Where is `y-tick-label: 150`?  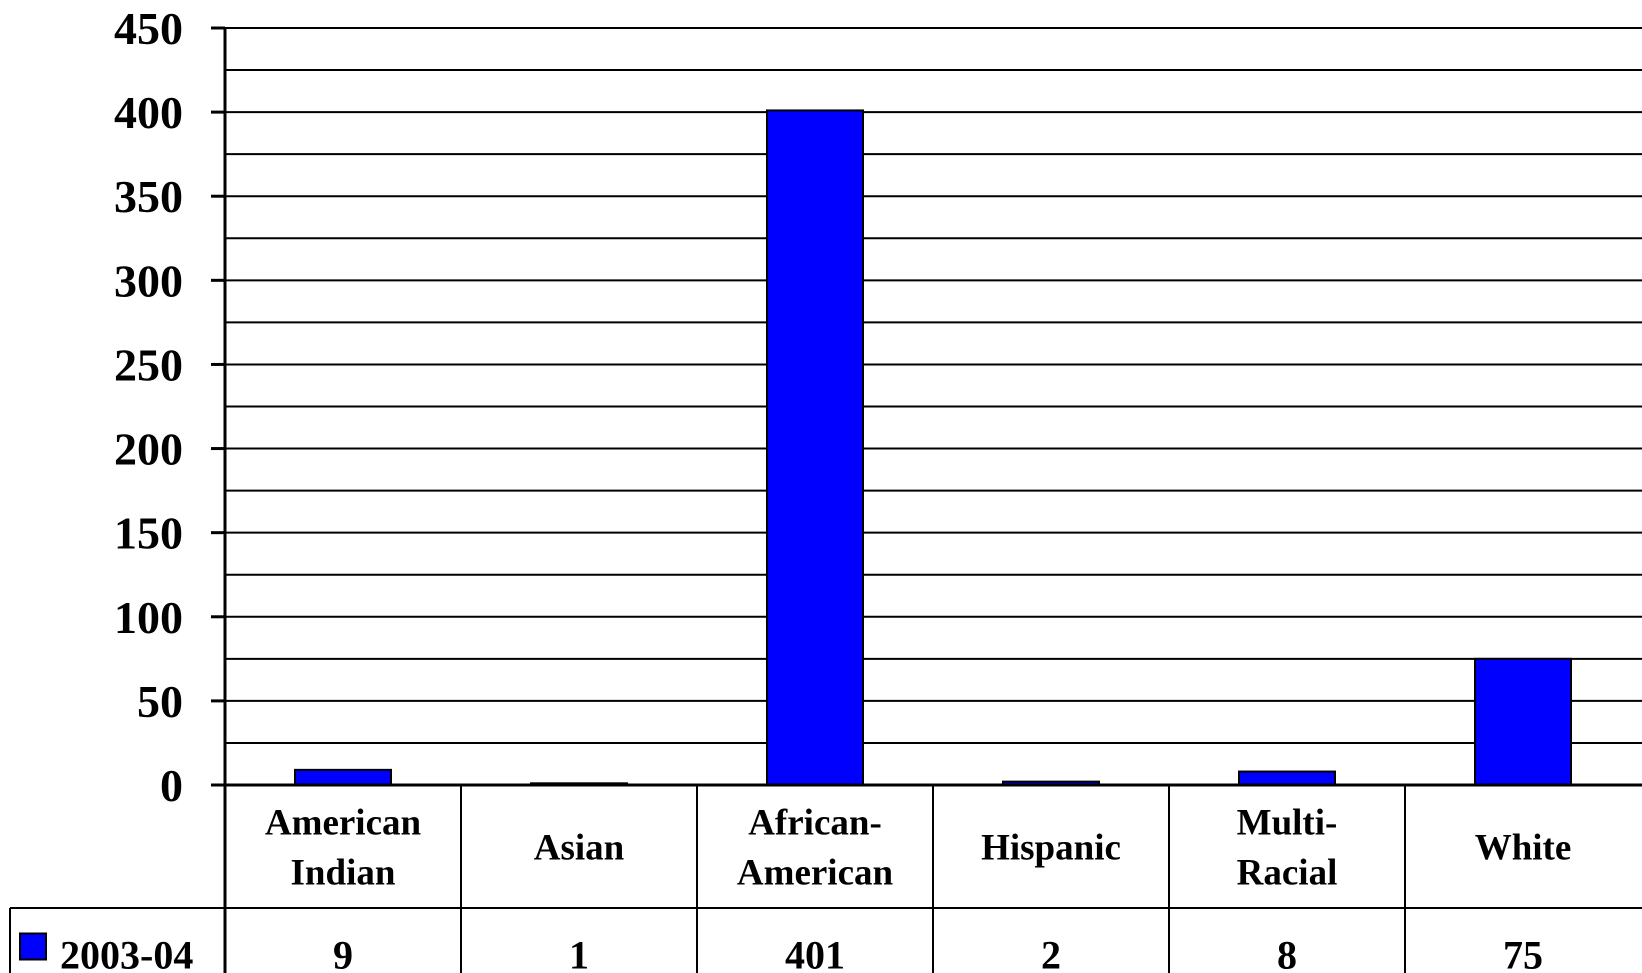 y-tick-label: 150 is located at coordinates (148, 533).